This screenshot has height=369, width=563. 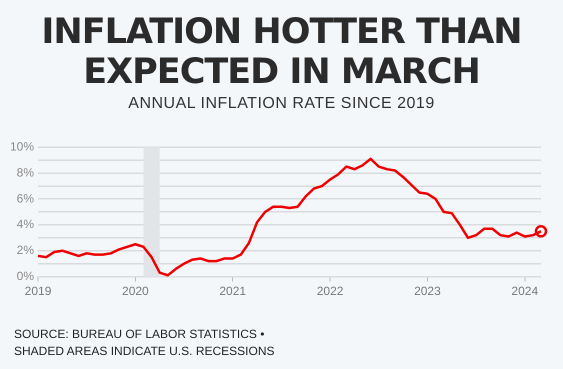 What do you see at coordinates (136, 291) in the screenshot?
I see `x-tick-label: 2020` at bounding box center [136, 291].